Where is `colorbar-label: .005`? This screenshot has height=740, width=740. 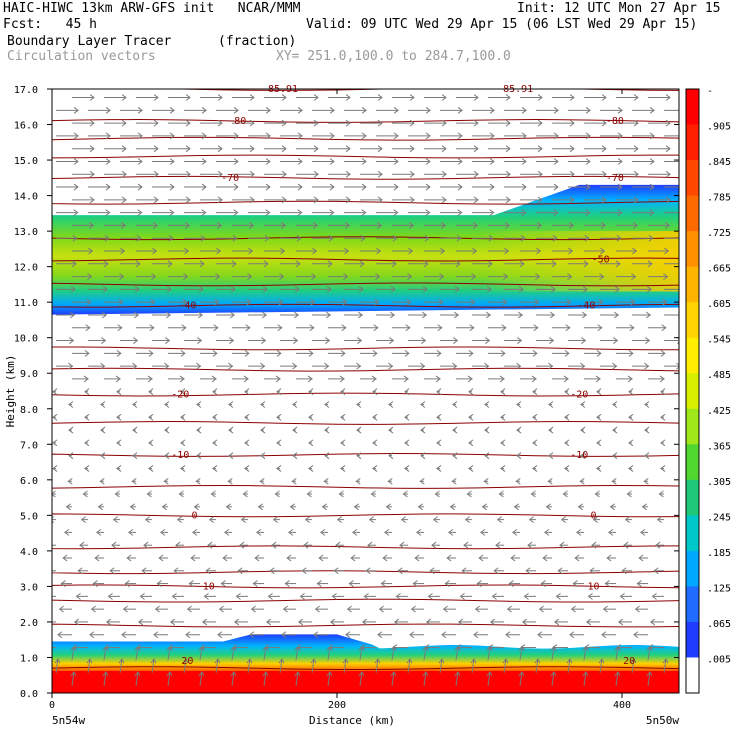 colorbar-label: .005 is located at coordinates (719, 659).